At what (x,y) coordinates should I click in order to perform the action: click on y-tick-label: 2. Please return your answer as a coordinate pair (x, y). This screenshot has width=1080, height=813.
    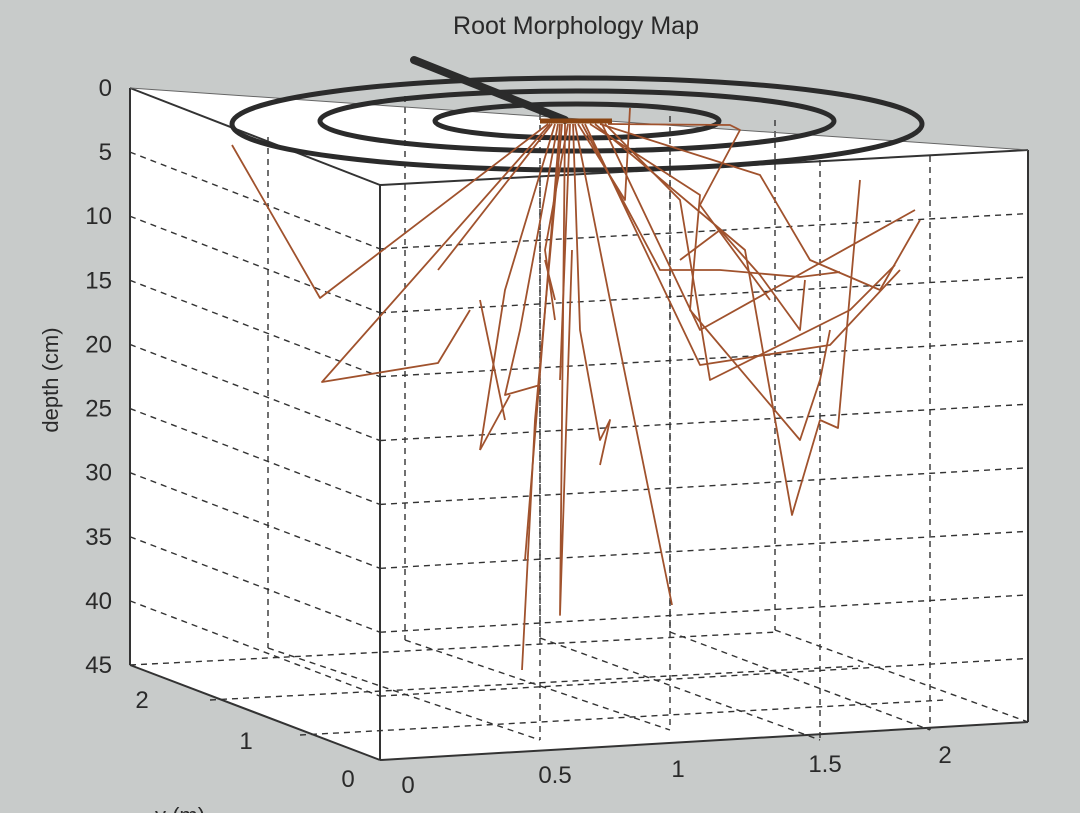
    Looking at the image, I should click on (141, 700).